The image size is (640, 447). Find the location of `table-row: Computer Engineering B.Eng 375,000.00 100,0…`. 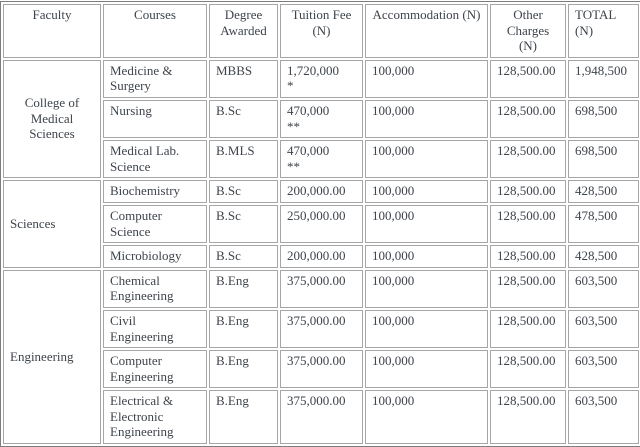

table-row: Computer Engineering B.Eng 375,000.00 100,0… is located at coordinates (321, 369).